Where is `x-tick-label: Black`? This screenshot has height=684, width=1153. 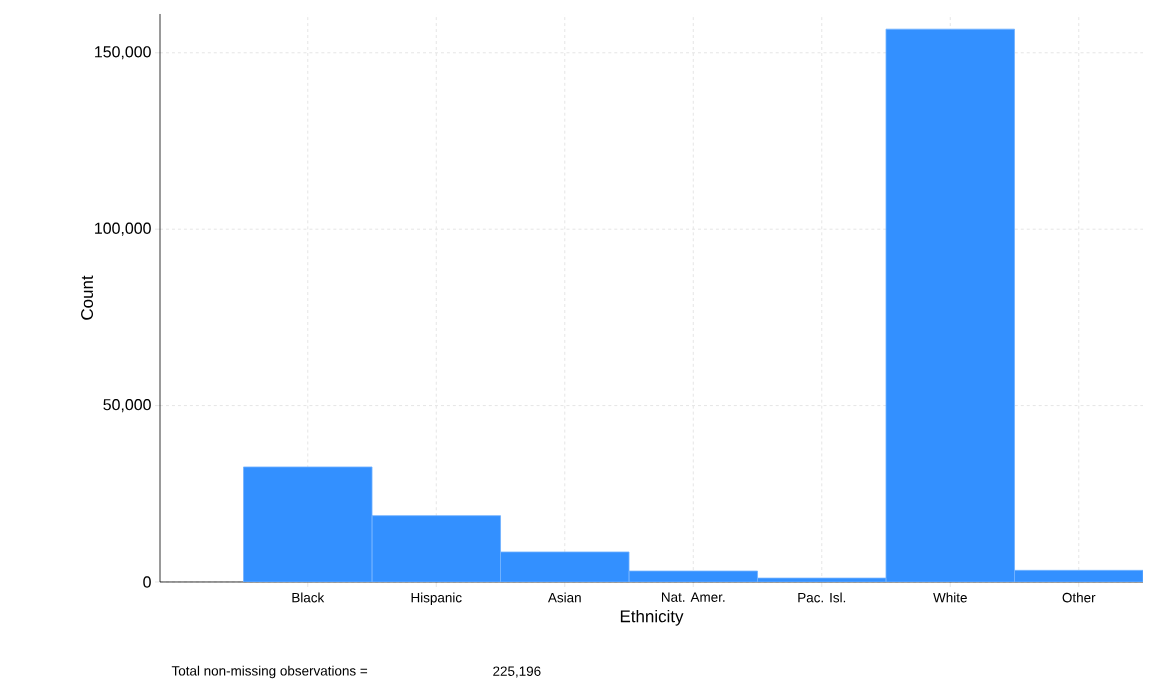
x-tick-label: Black is located at coordinates (308, 597).